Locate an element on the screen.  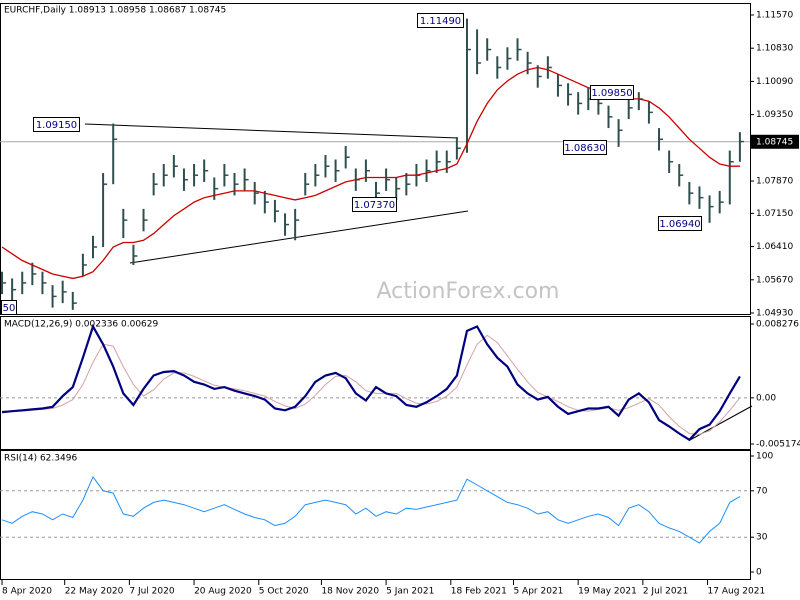
x-tick-label: 20 Aug 2020 is located at coordinates (223, 592).